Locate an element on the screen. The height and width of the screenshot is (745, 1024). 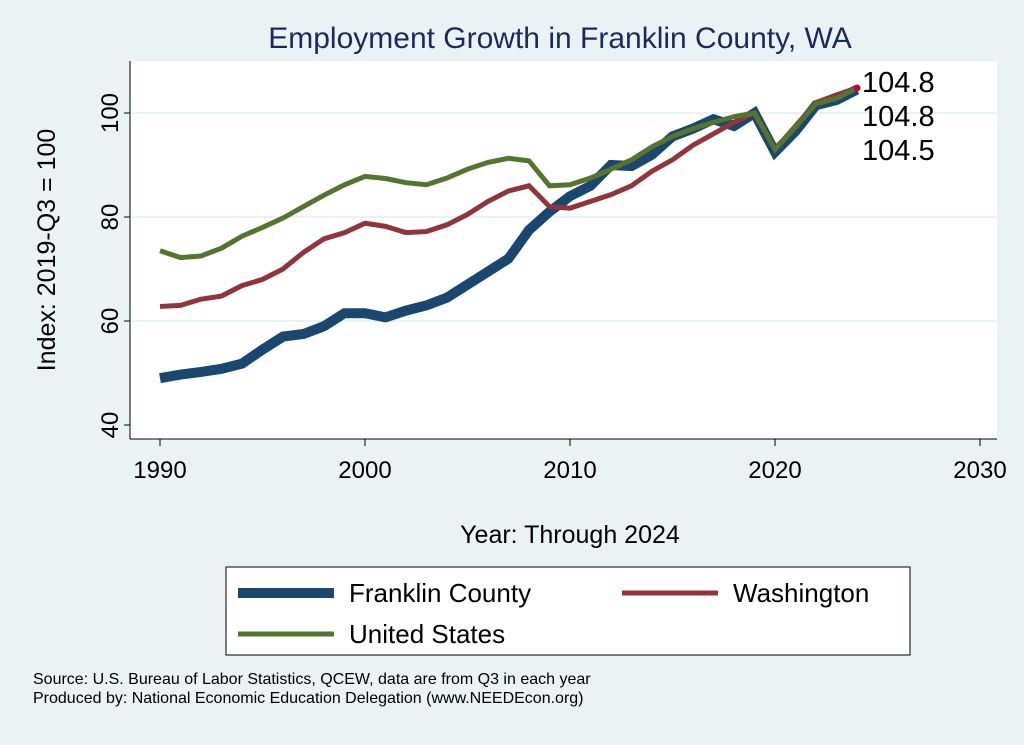
legend is located at coordinates (568, 611).